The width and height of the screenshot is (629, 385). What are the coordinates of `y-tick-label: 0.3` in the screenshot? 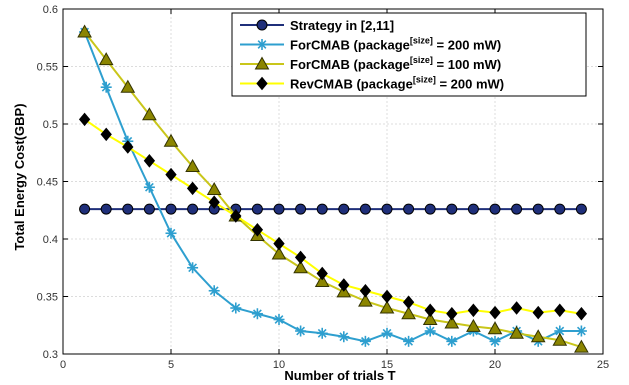 It's located at (50, 355).